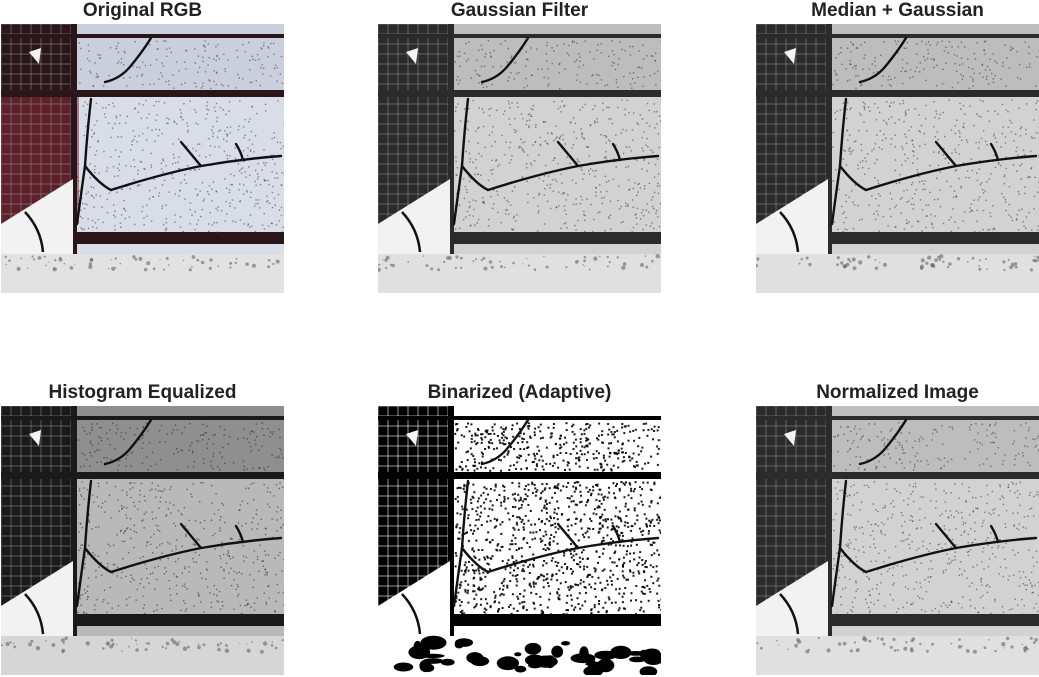 The image size is (1039, 677). What do you see at coordinates (897, 10) in the screenshot?
I see `panel-title: Median + Gaussian` at bounding box center [897, 10].